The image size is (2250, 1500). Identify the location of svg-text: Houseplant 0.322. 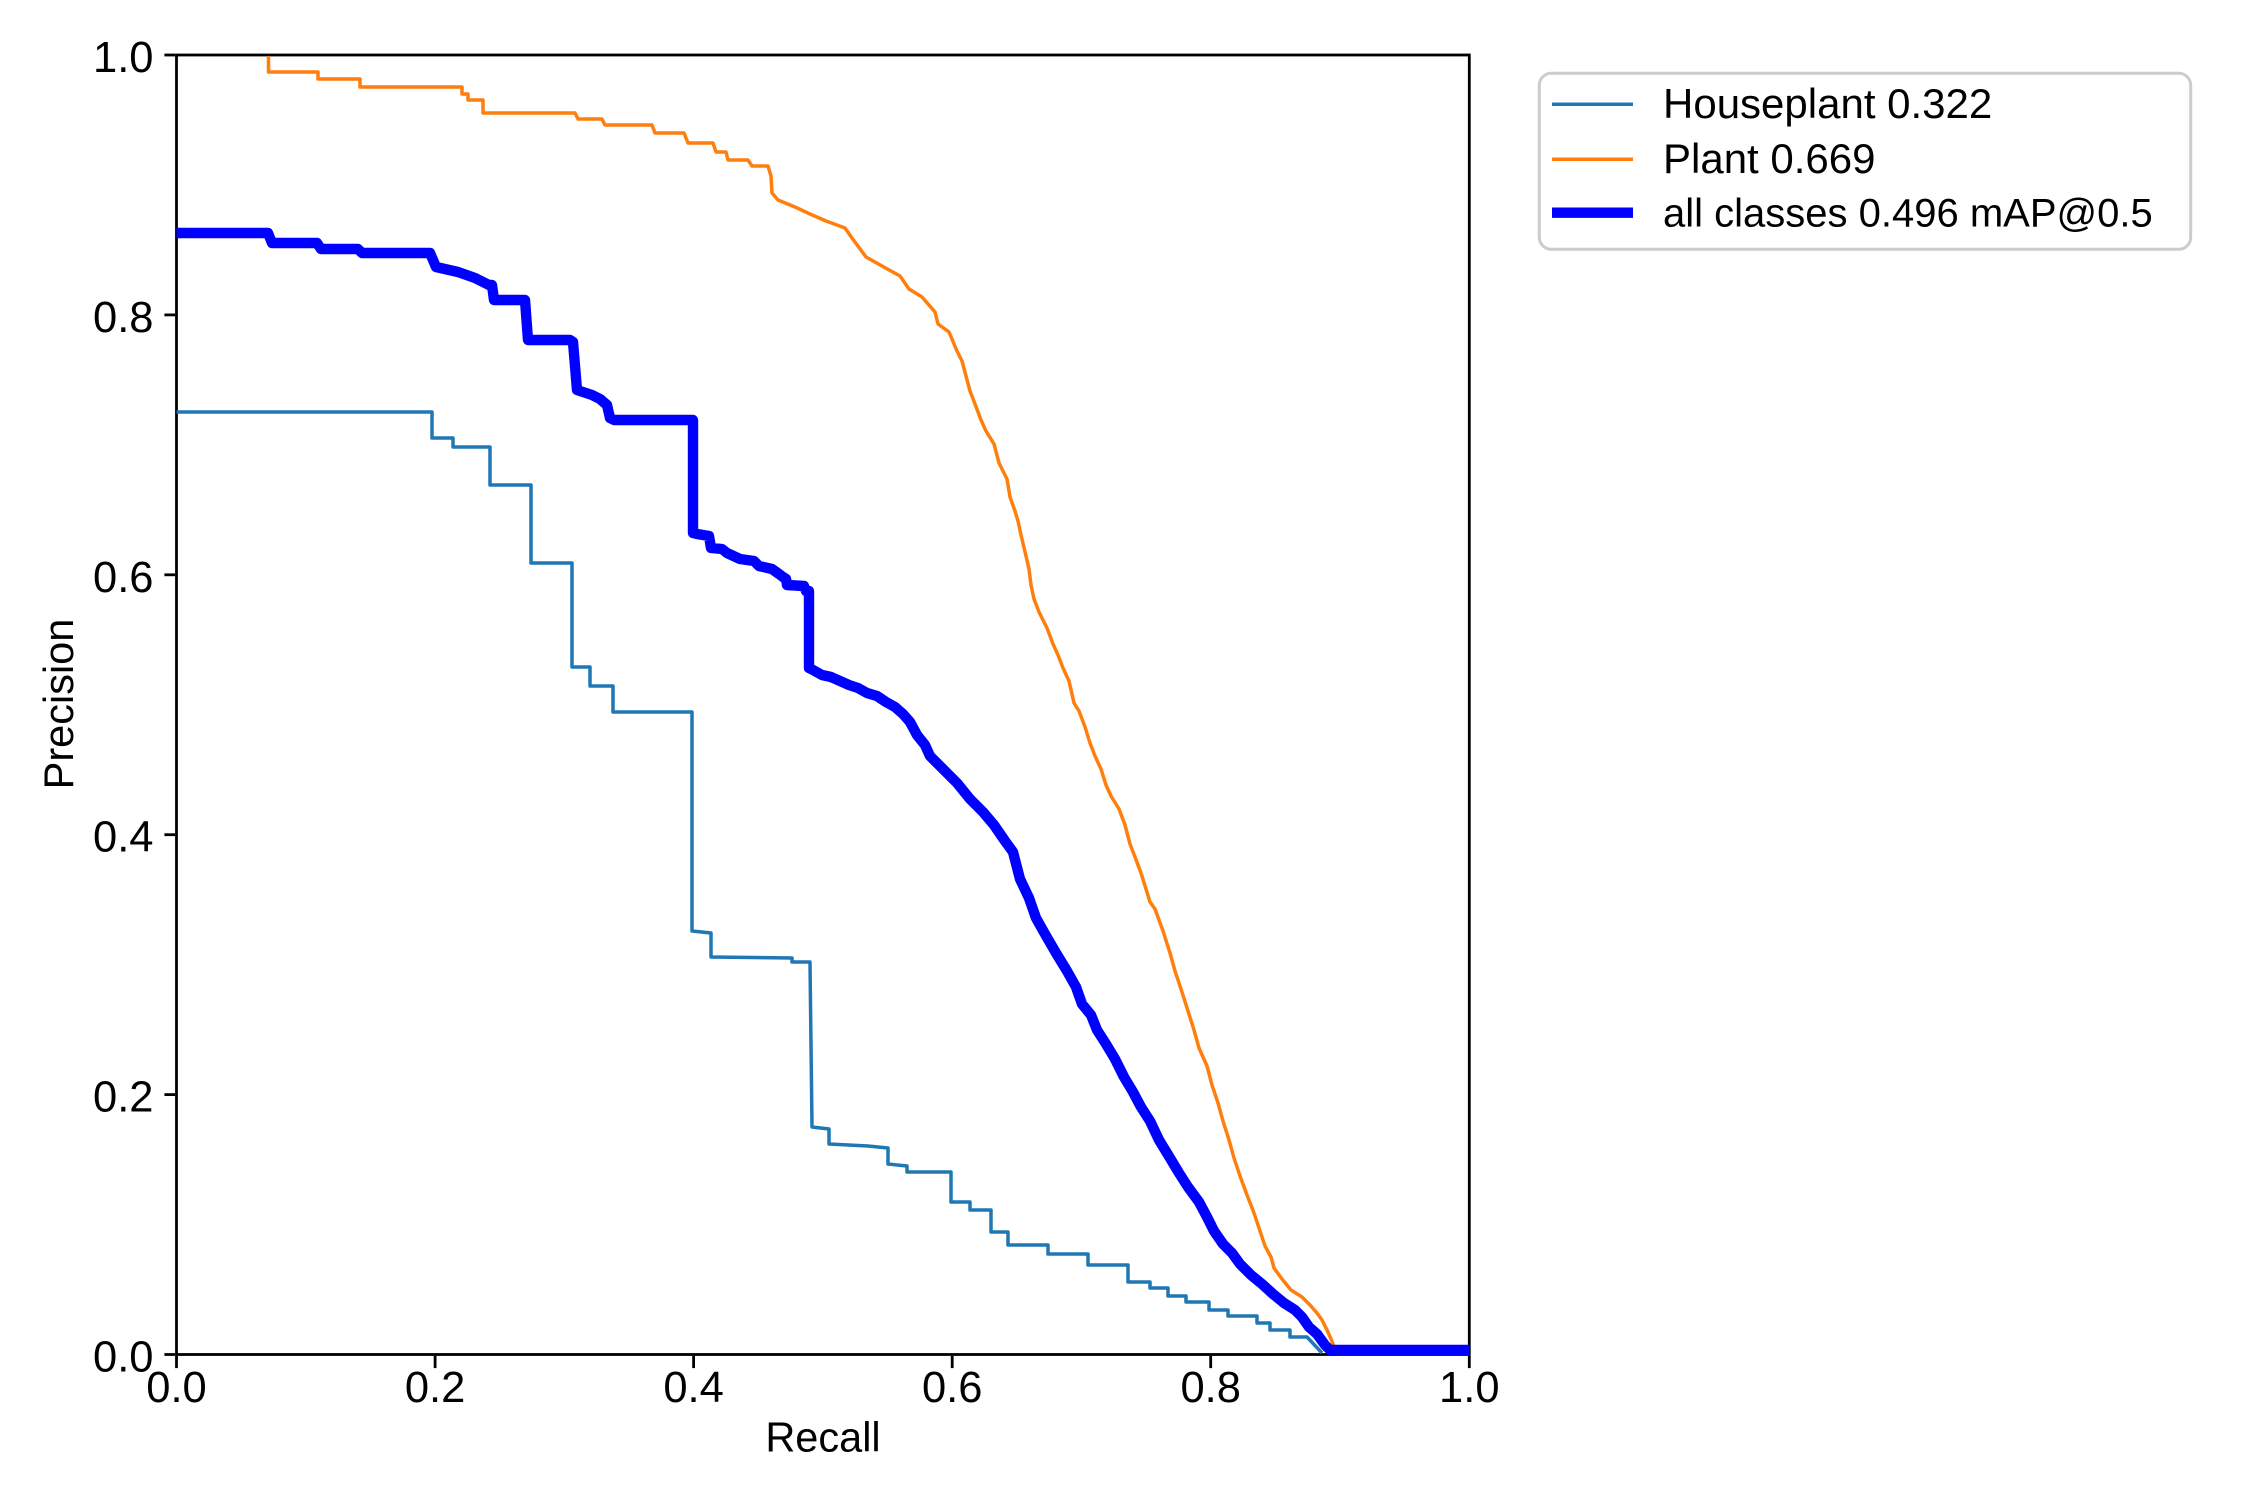
(1827, 103).